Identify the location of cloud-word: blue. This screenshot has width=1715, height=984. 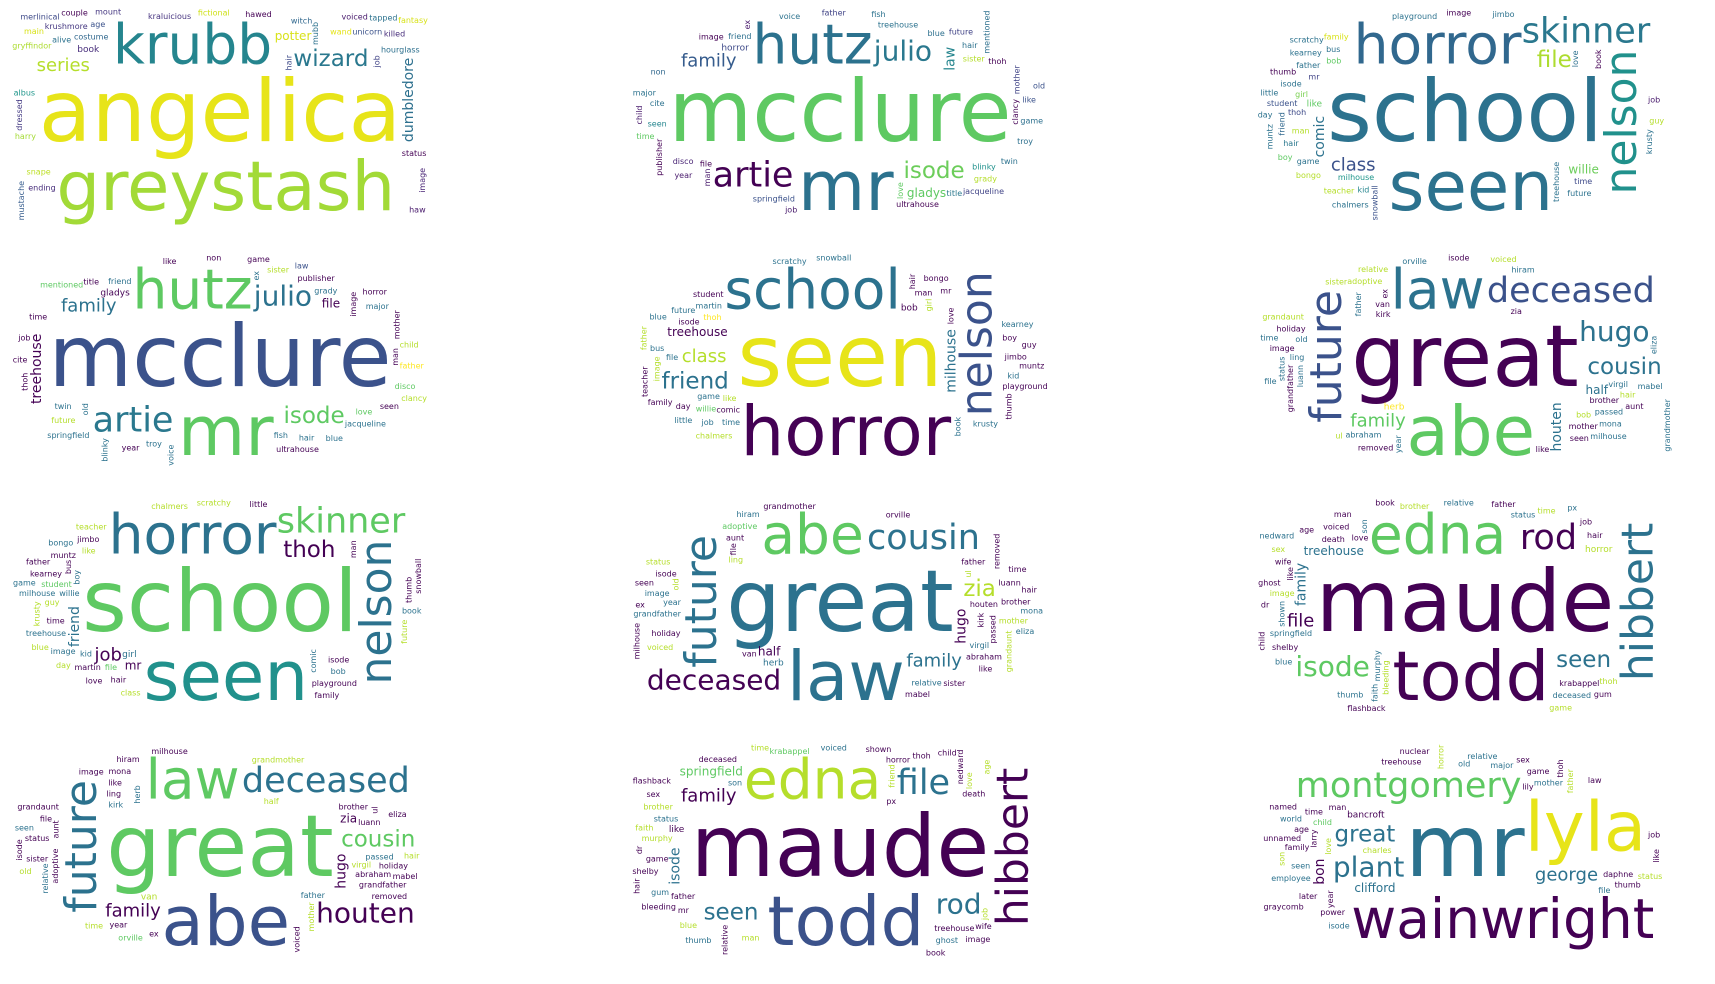
(688, 925).